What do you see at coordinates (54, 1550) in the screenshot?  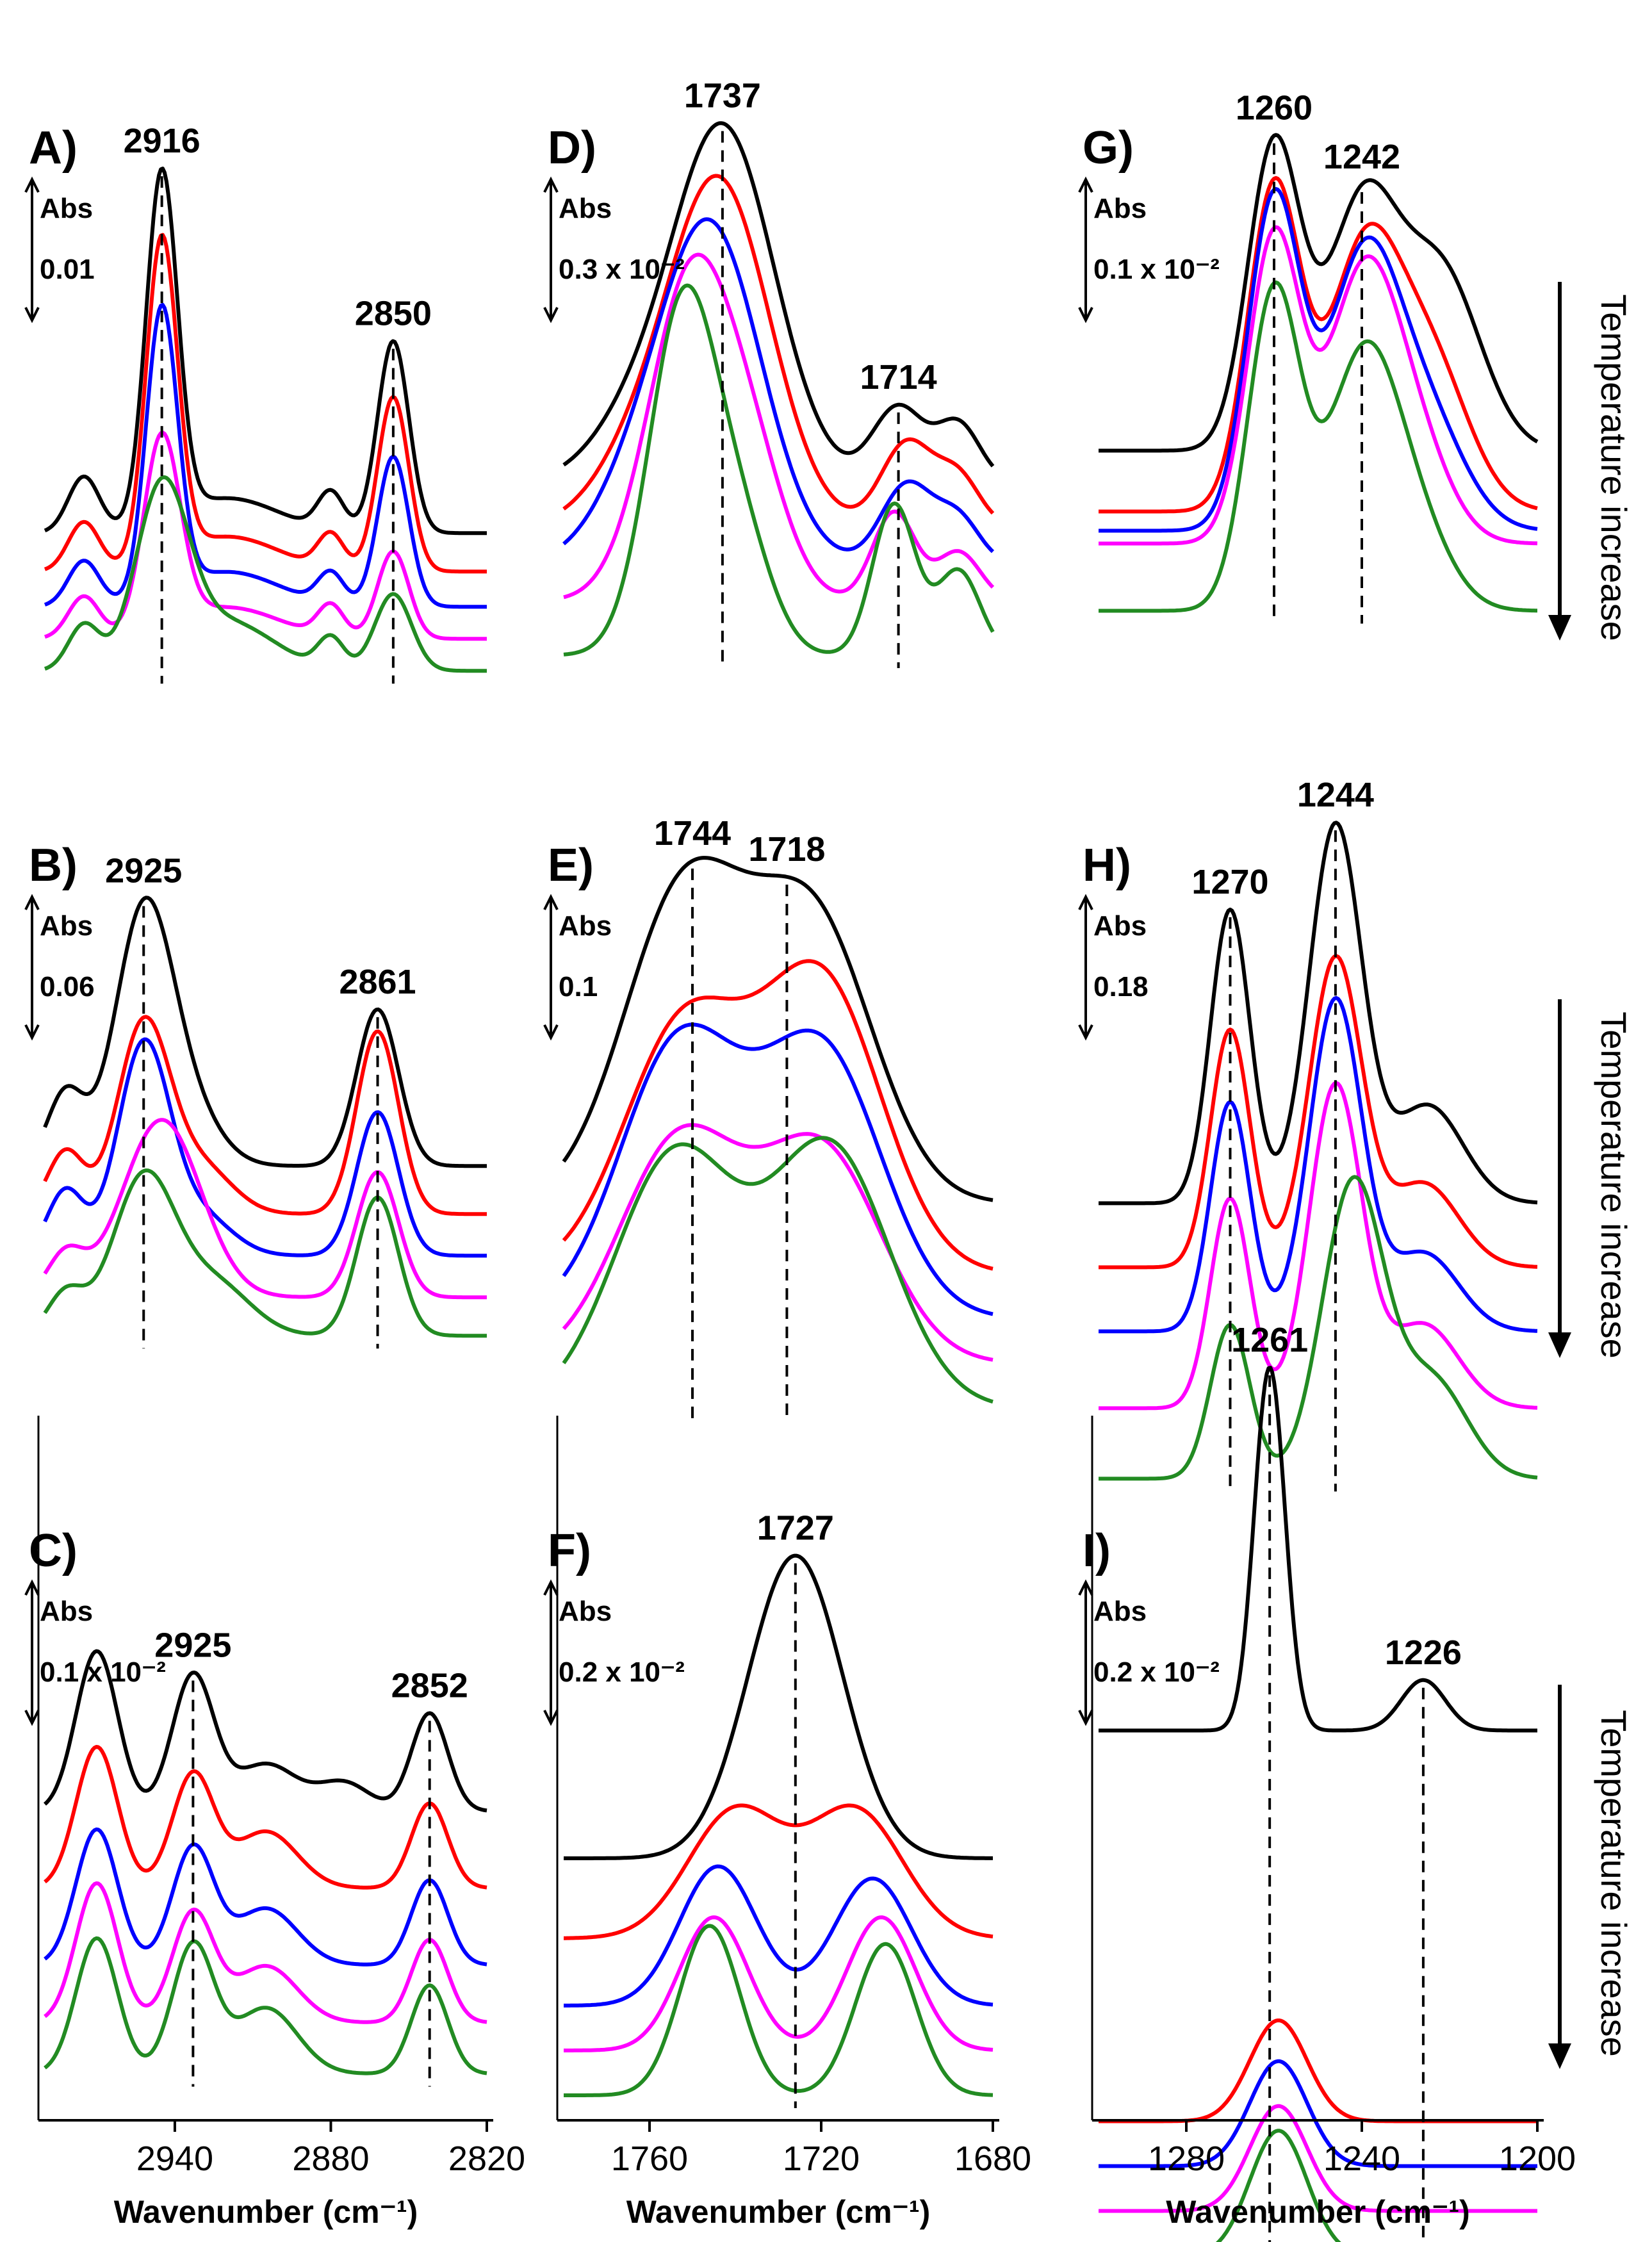 I see `panel-label-C: C)` at bounding box center [54, 1550].